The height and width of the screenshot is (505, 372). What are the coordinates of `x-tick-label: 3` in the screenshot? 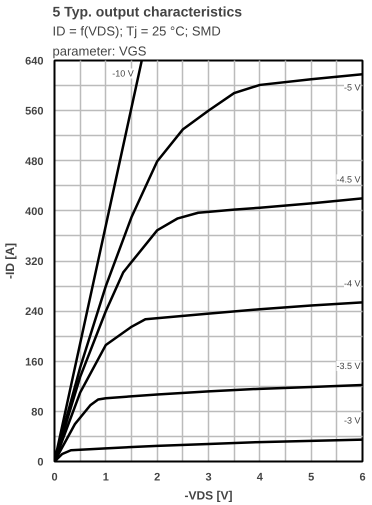 It's located at (208, 478).